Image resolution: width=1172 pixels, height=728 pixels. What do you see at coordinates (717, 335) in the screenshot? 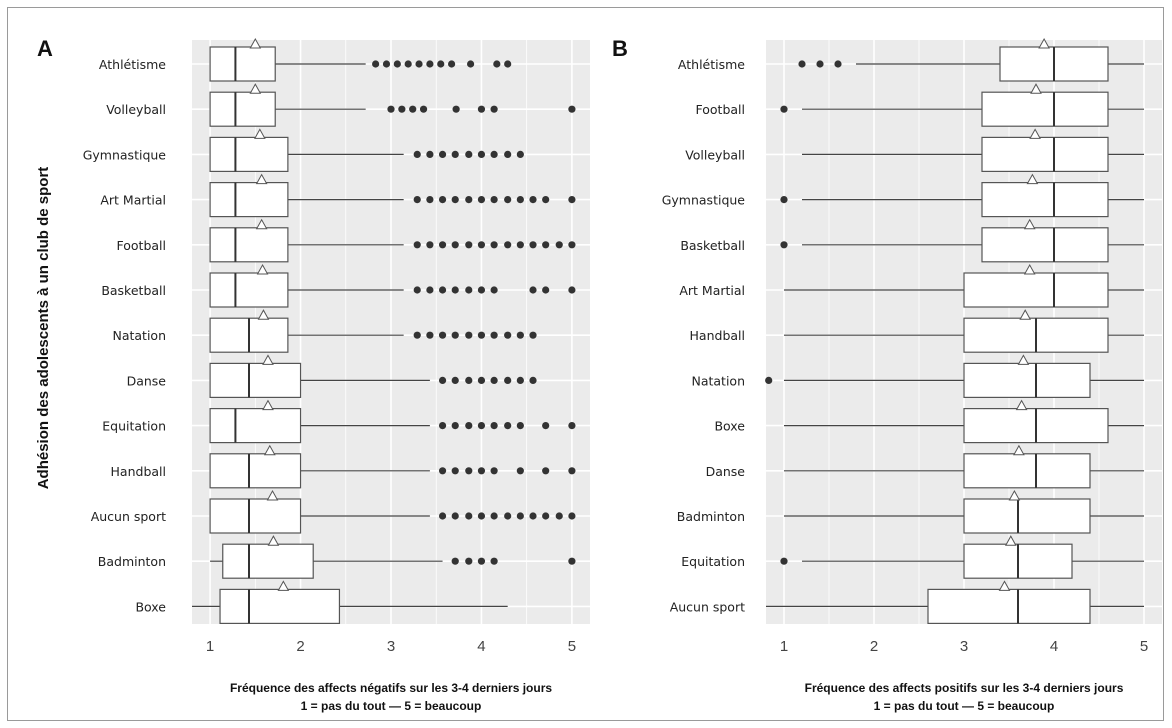
I see `category-label: Handball` at bounding box center [717, 335].